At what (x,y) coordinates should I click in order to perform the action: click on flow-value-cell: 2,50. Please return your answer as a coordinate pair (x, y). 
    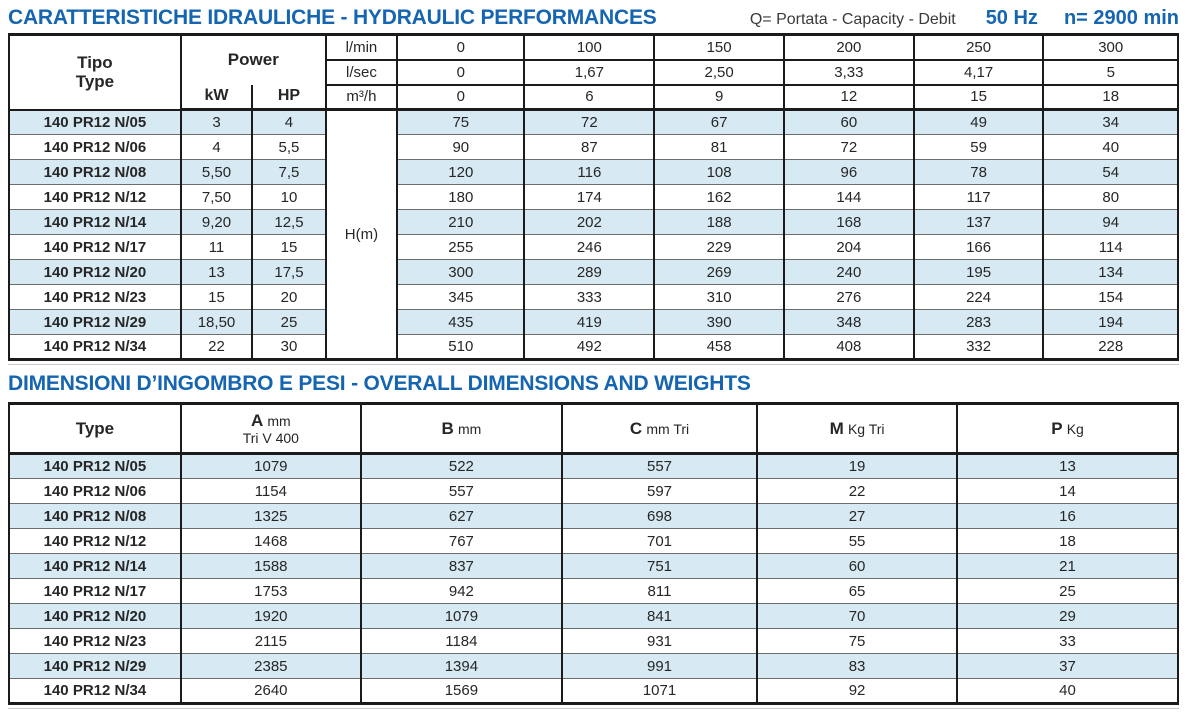
    Looking at the image, I should click on (719, 72).